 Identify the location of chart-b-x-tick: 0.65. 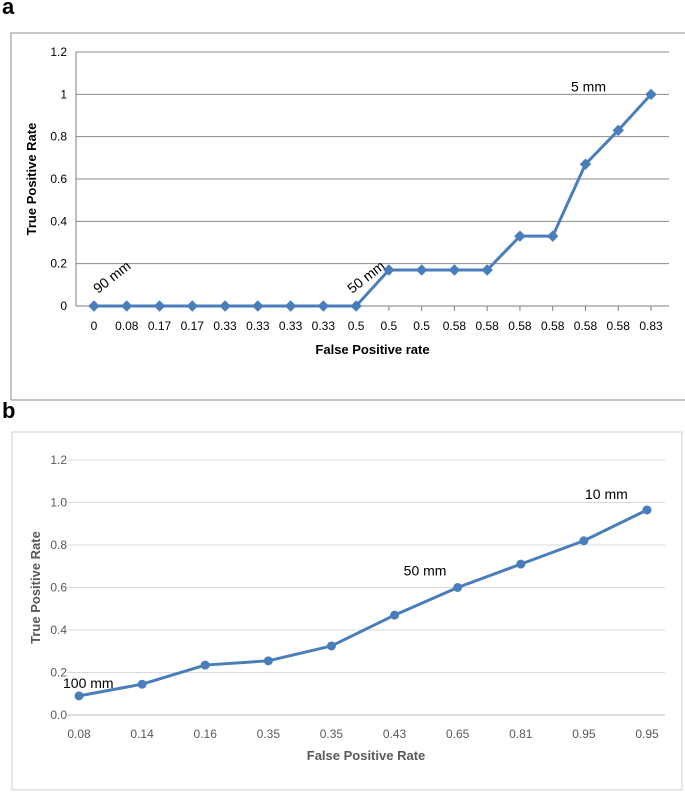
(458, 734).